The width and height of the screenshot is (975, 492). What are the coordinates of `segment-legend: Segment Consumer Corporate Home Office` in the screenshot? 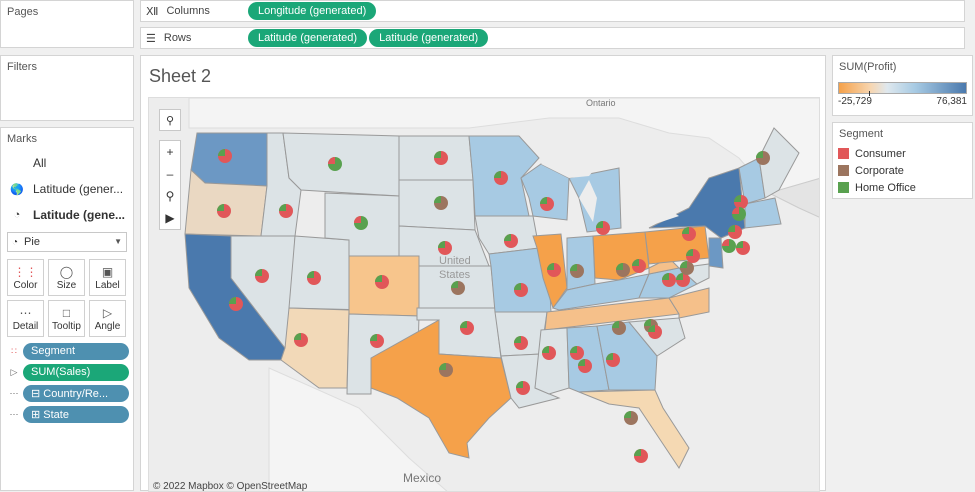 It's located at (902, 160).